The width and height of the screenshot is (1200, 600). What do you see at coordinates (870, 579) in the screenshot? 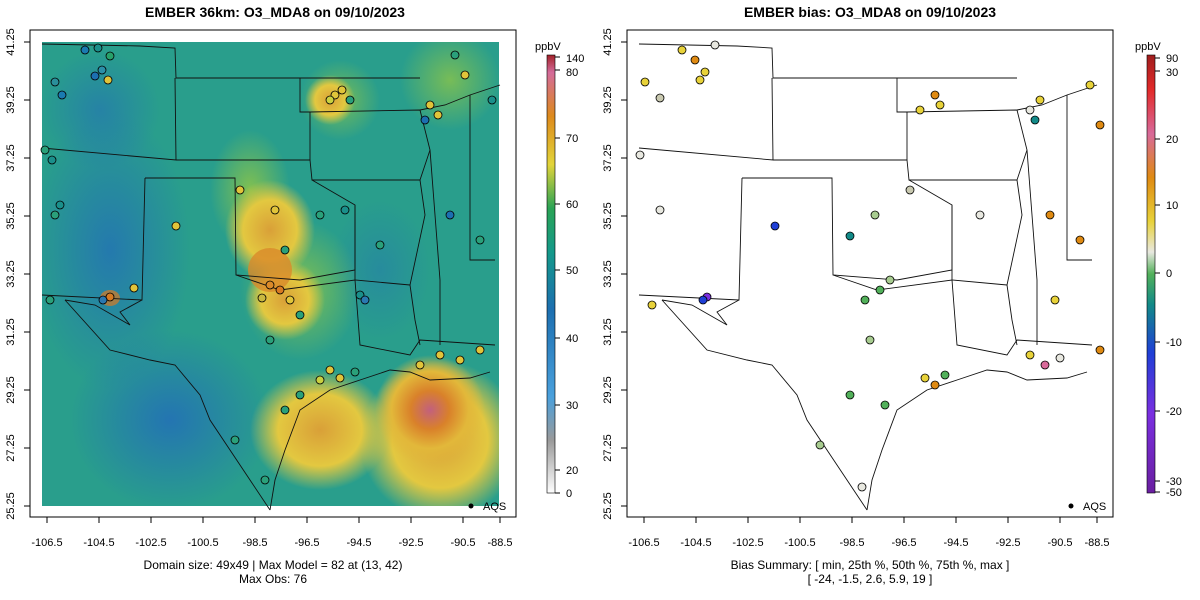
I see `right-footer-line2: [ -24, -1.5, 2.6, 5.9, 19 ]` at bounding box center [870, 579].